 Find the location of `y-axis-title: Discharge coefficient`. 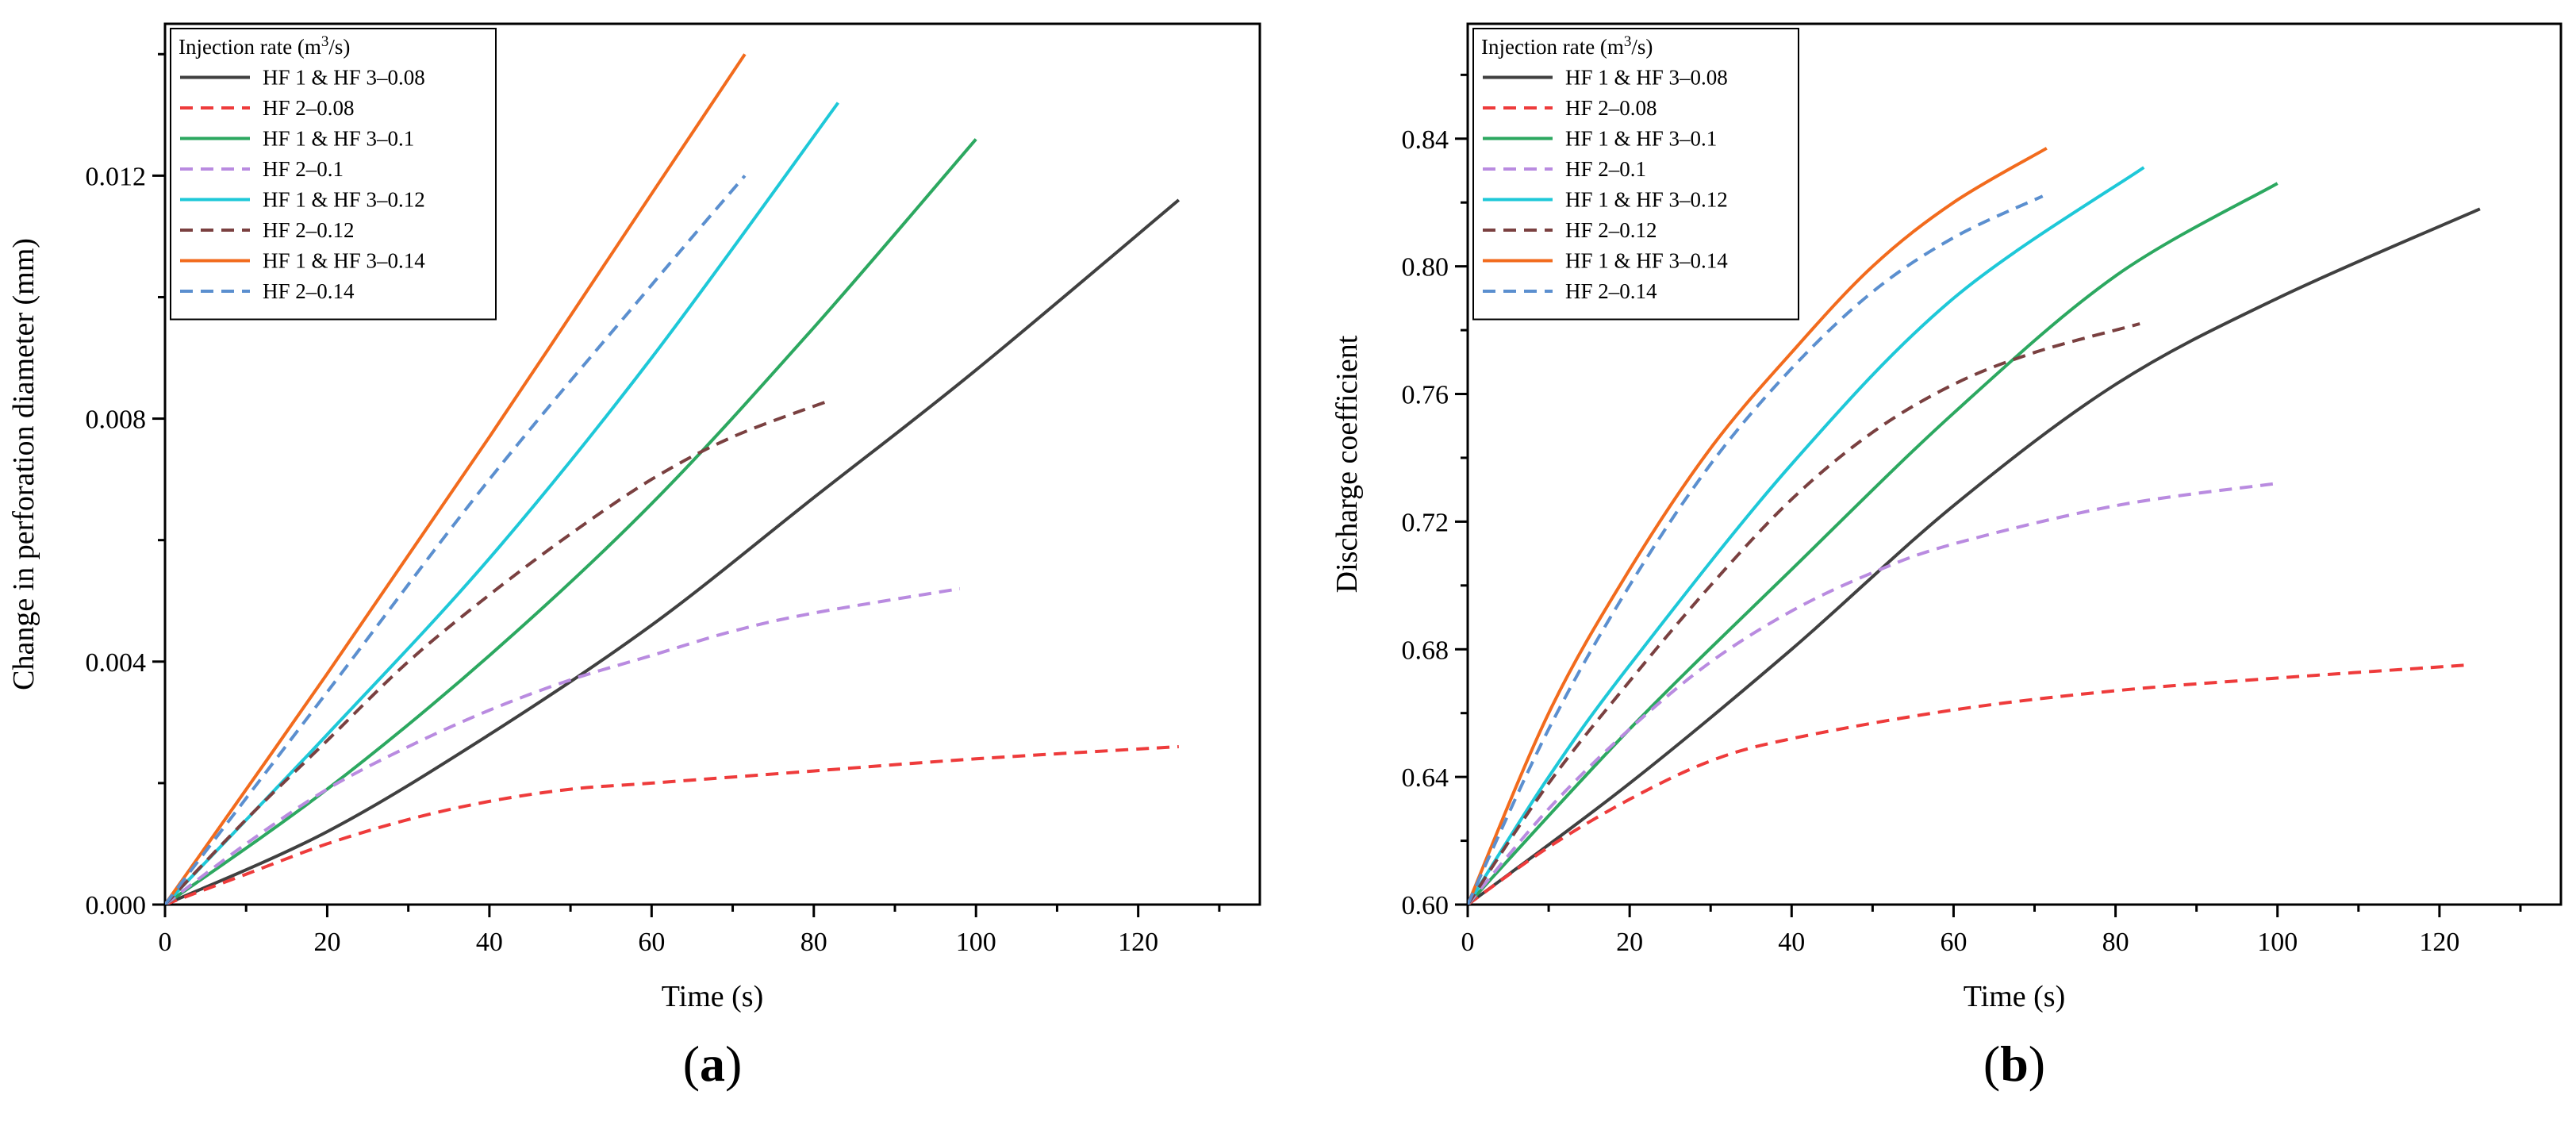

y-axis-title: Discharge coefficient is located at coordinates (1347, 464).